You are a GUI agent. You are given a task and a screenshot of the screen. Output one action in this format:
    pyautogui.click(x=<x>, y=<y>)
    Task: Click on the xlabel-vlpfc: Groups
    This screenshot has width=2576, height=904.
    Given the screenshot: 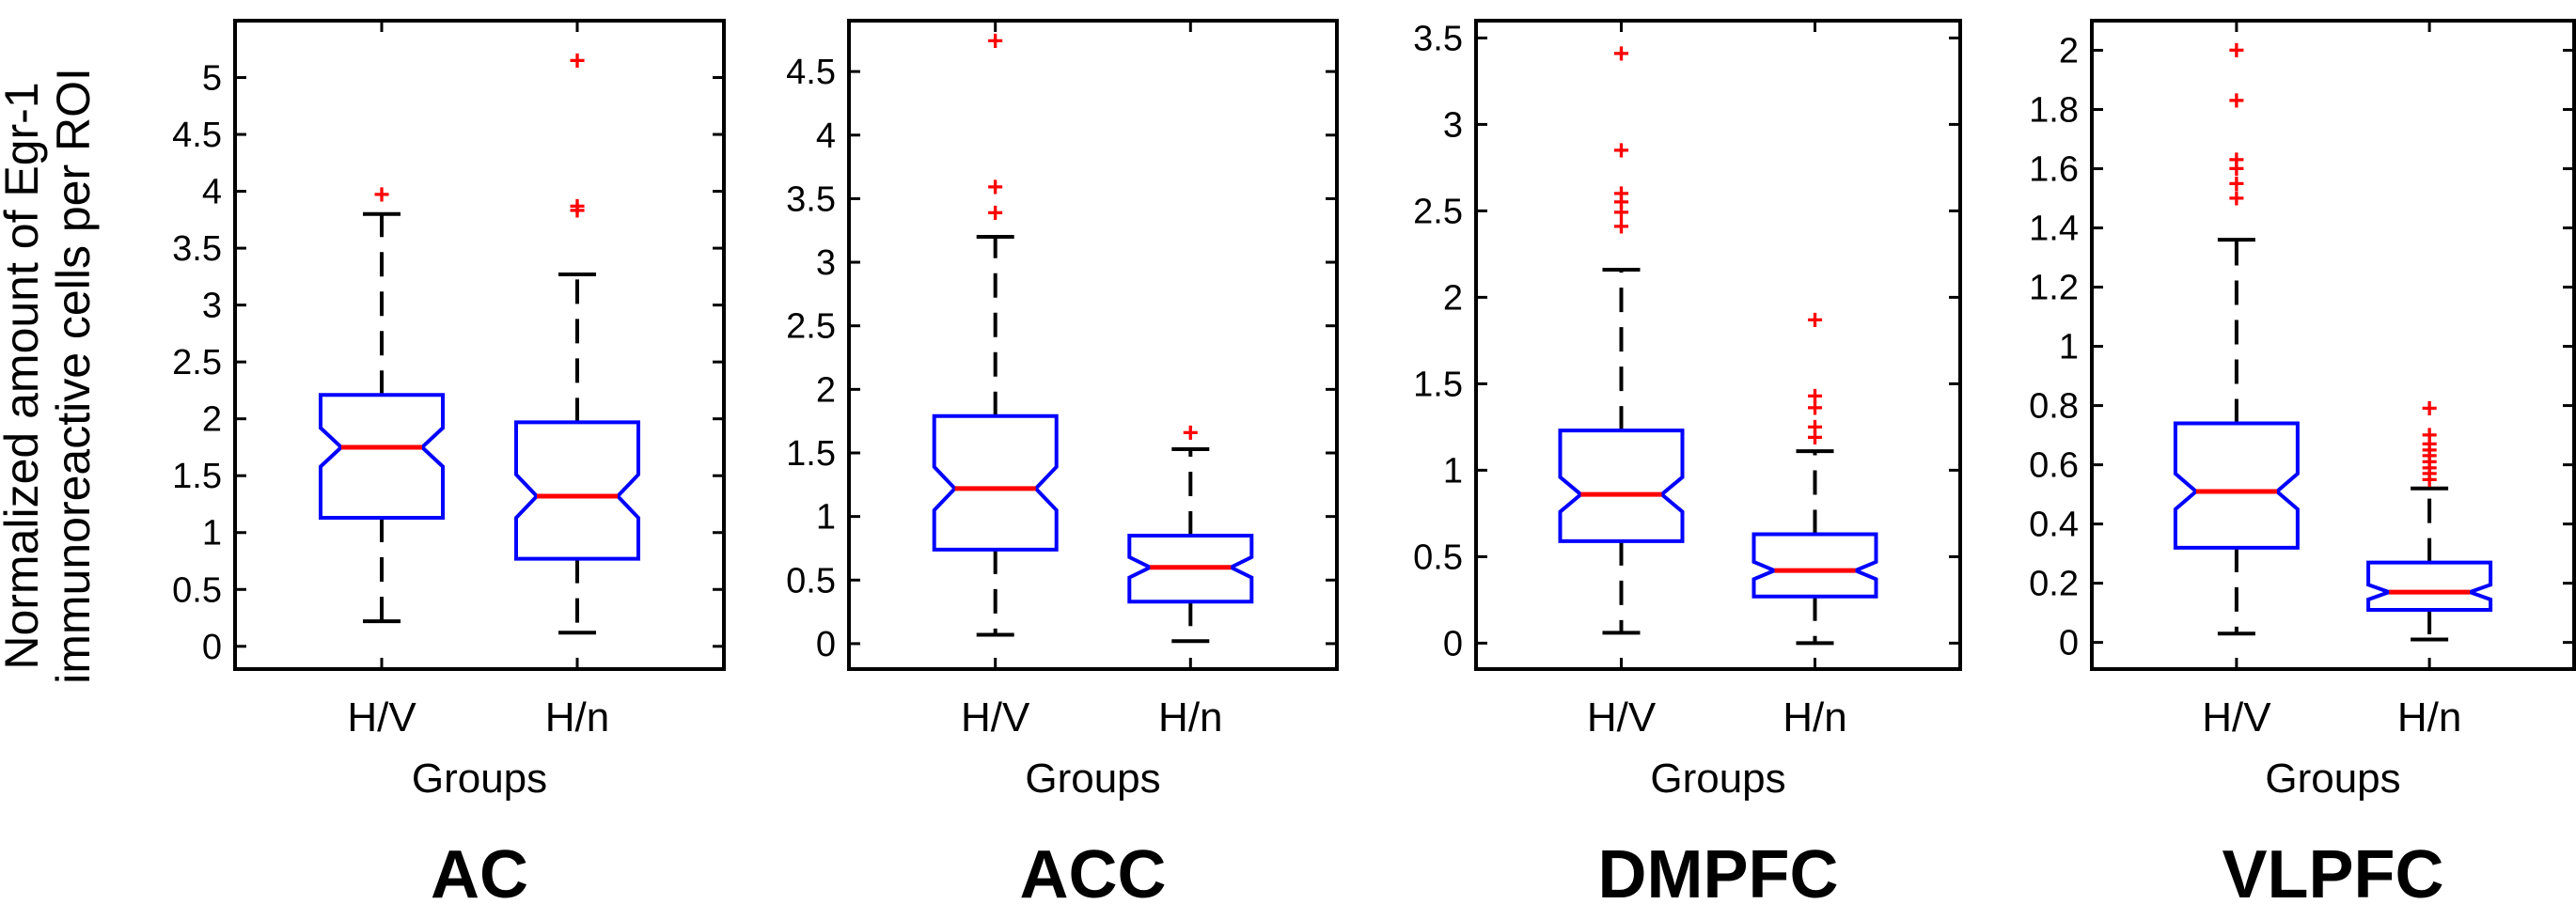 What is the action you would take?
    pyautogui.click(x=2333, y=779)
    